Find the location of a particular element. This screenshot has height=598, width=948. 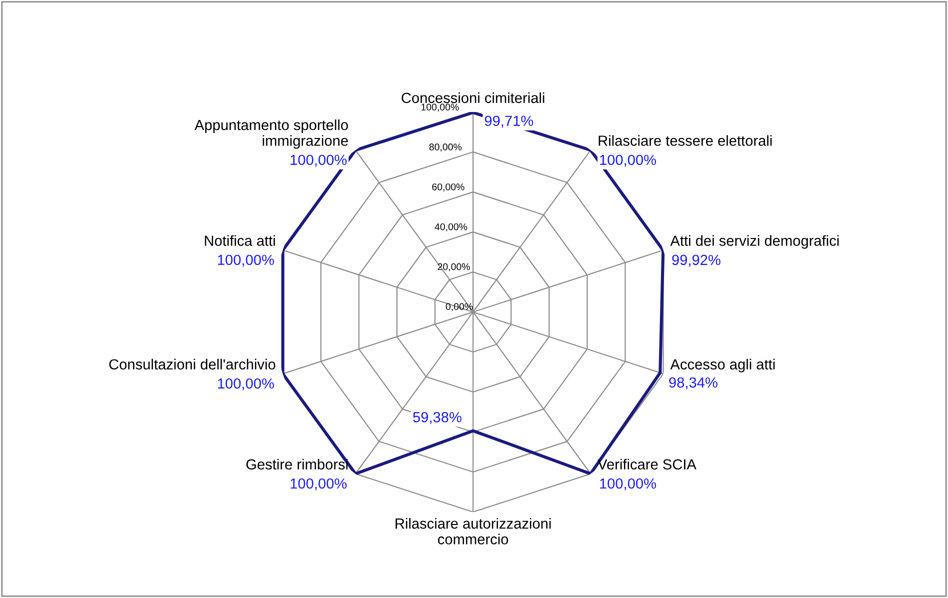

data-label: 98,34% is located at coordinates (693, 383).